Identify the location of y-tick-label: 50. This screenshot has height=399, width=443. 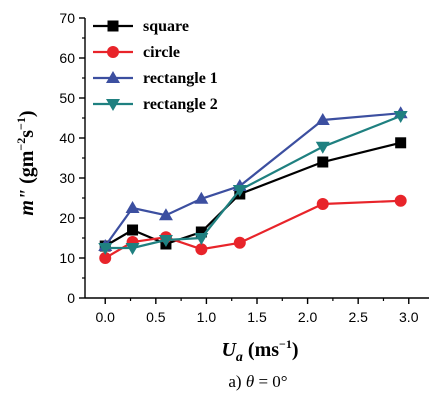
(67, 98).